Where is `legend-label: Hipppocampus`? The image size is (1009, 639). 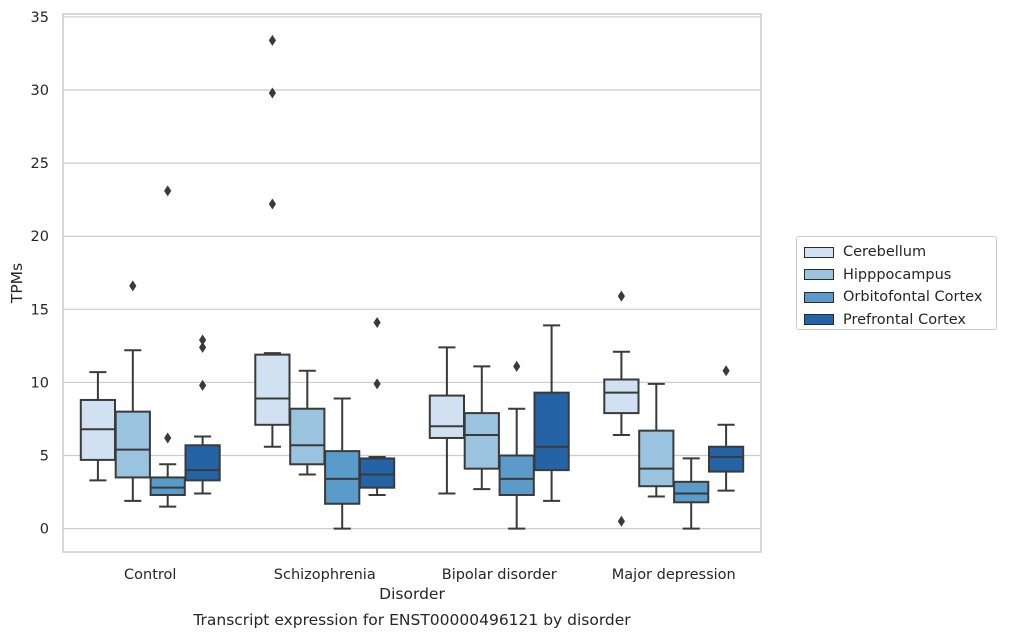 legend-label: Hipppocampus is located at coordinates (897, 274).